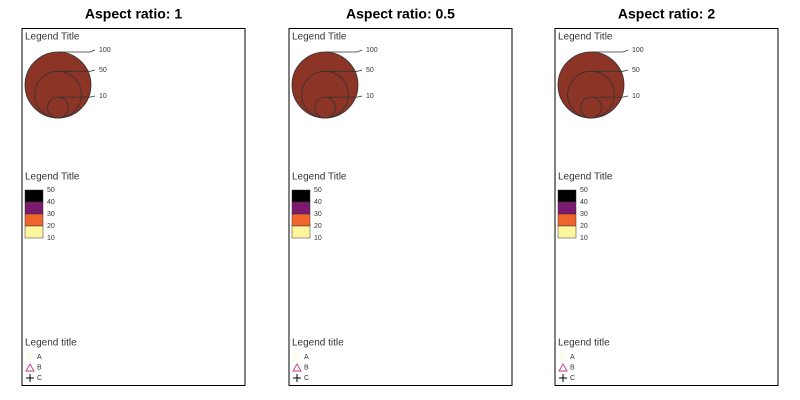  What do you see at coordinates (400, 14) in the screenshot?
I see `panel-title: Aspect ratio: 0.5` at bounding box center [400, 14].